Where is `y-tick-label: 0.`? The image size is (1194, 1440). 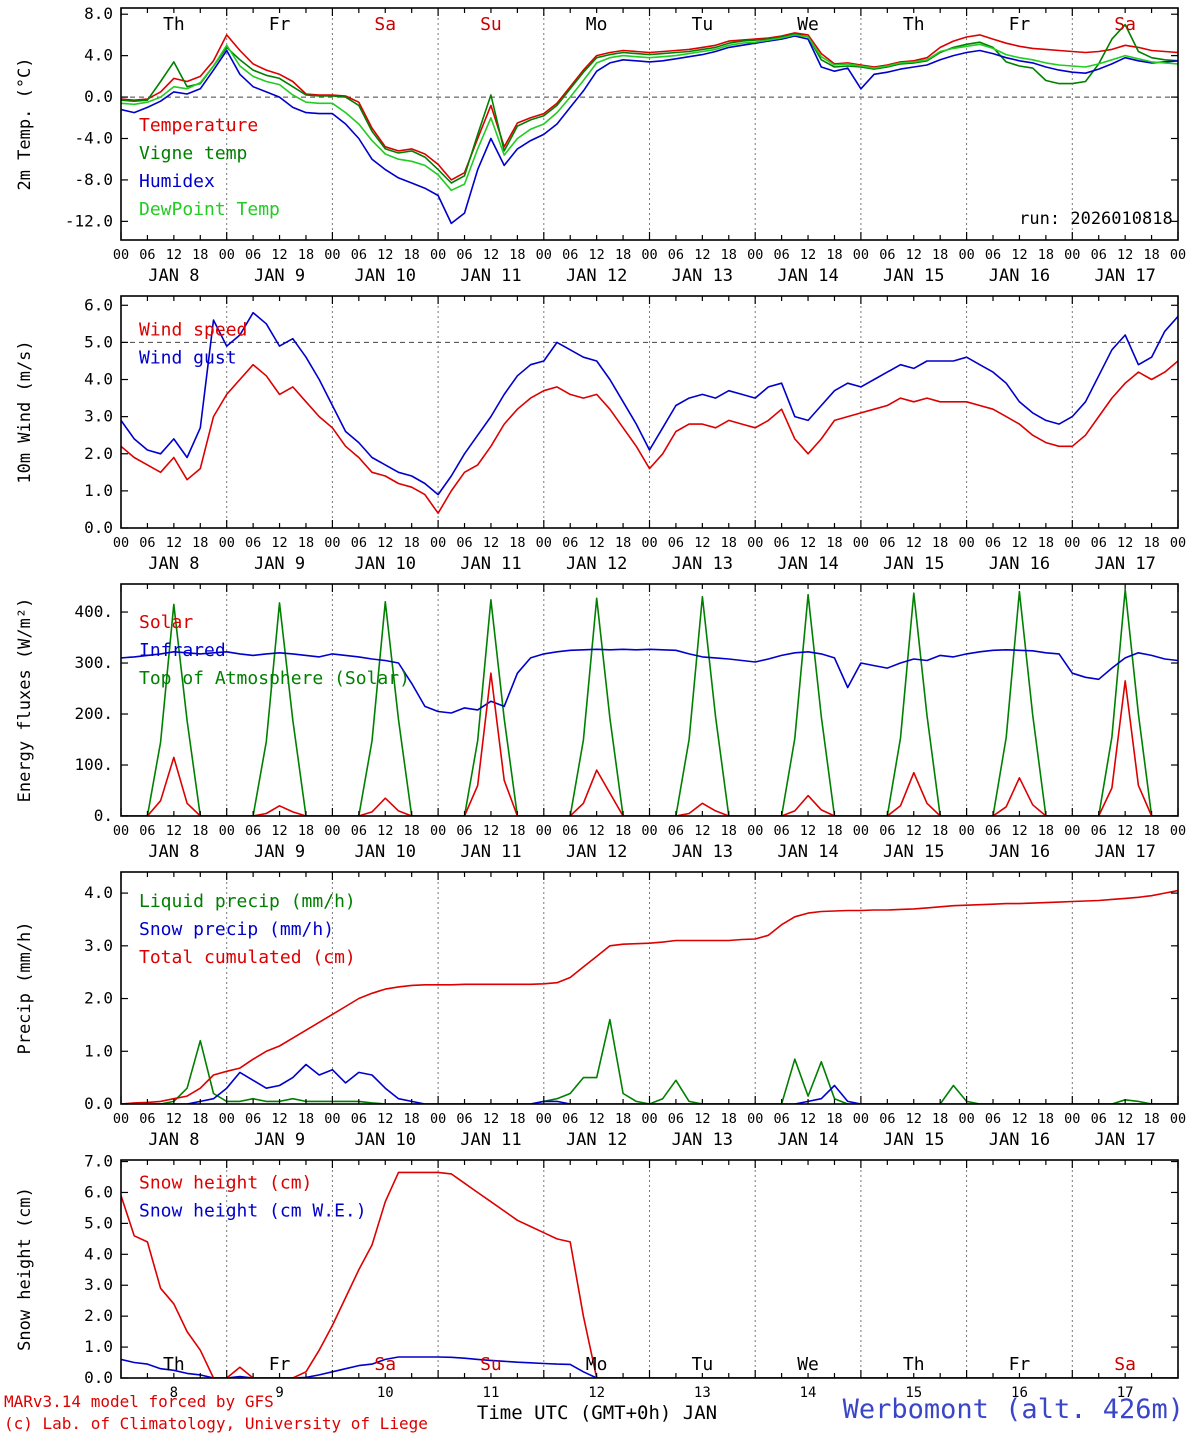
y-tick-label: 0. is located at coordinates (103, 815).